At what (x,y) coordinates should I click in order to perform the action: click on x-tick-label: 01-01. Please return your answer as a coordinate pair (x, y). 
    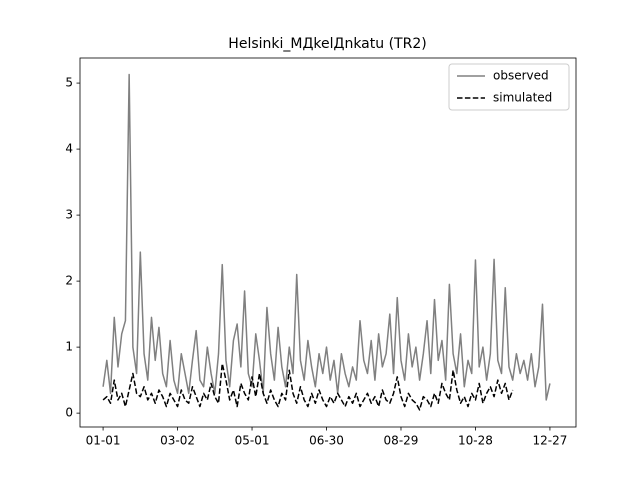
    Looking at the image, I should click on (103, 441).